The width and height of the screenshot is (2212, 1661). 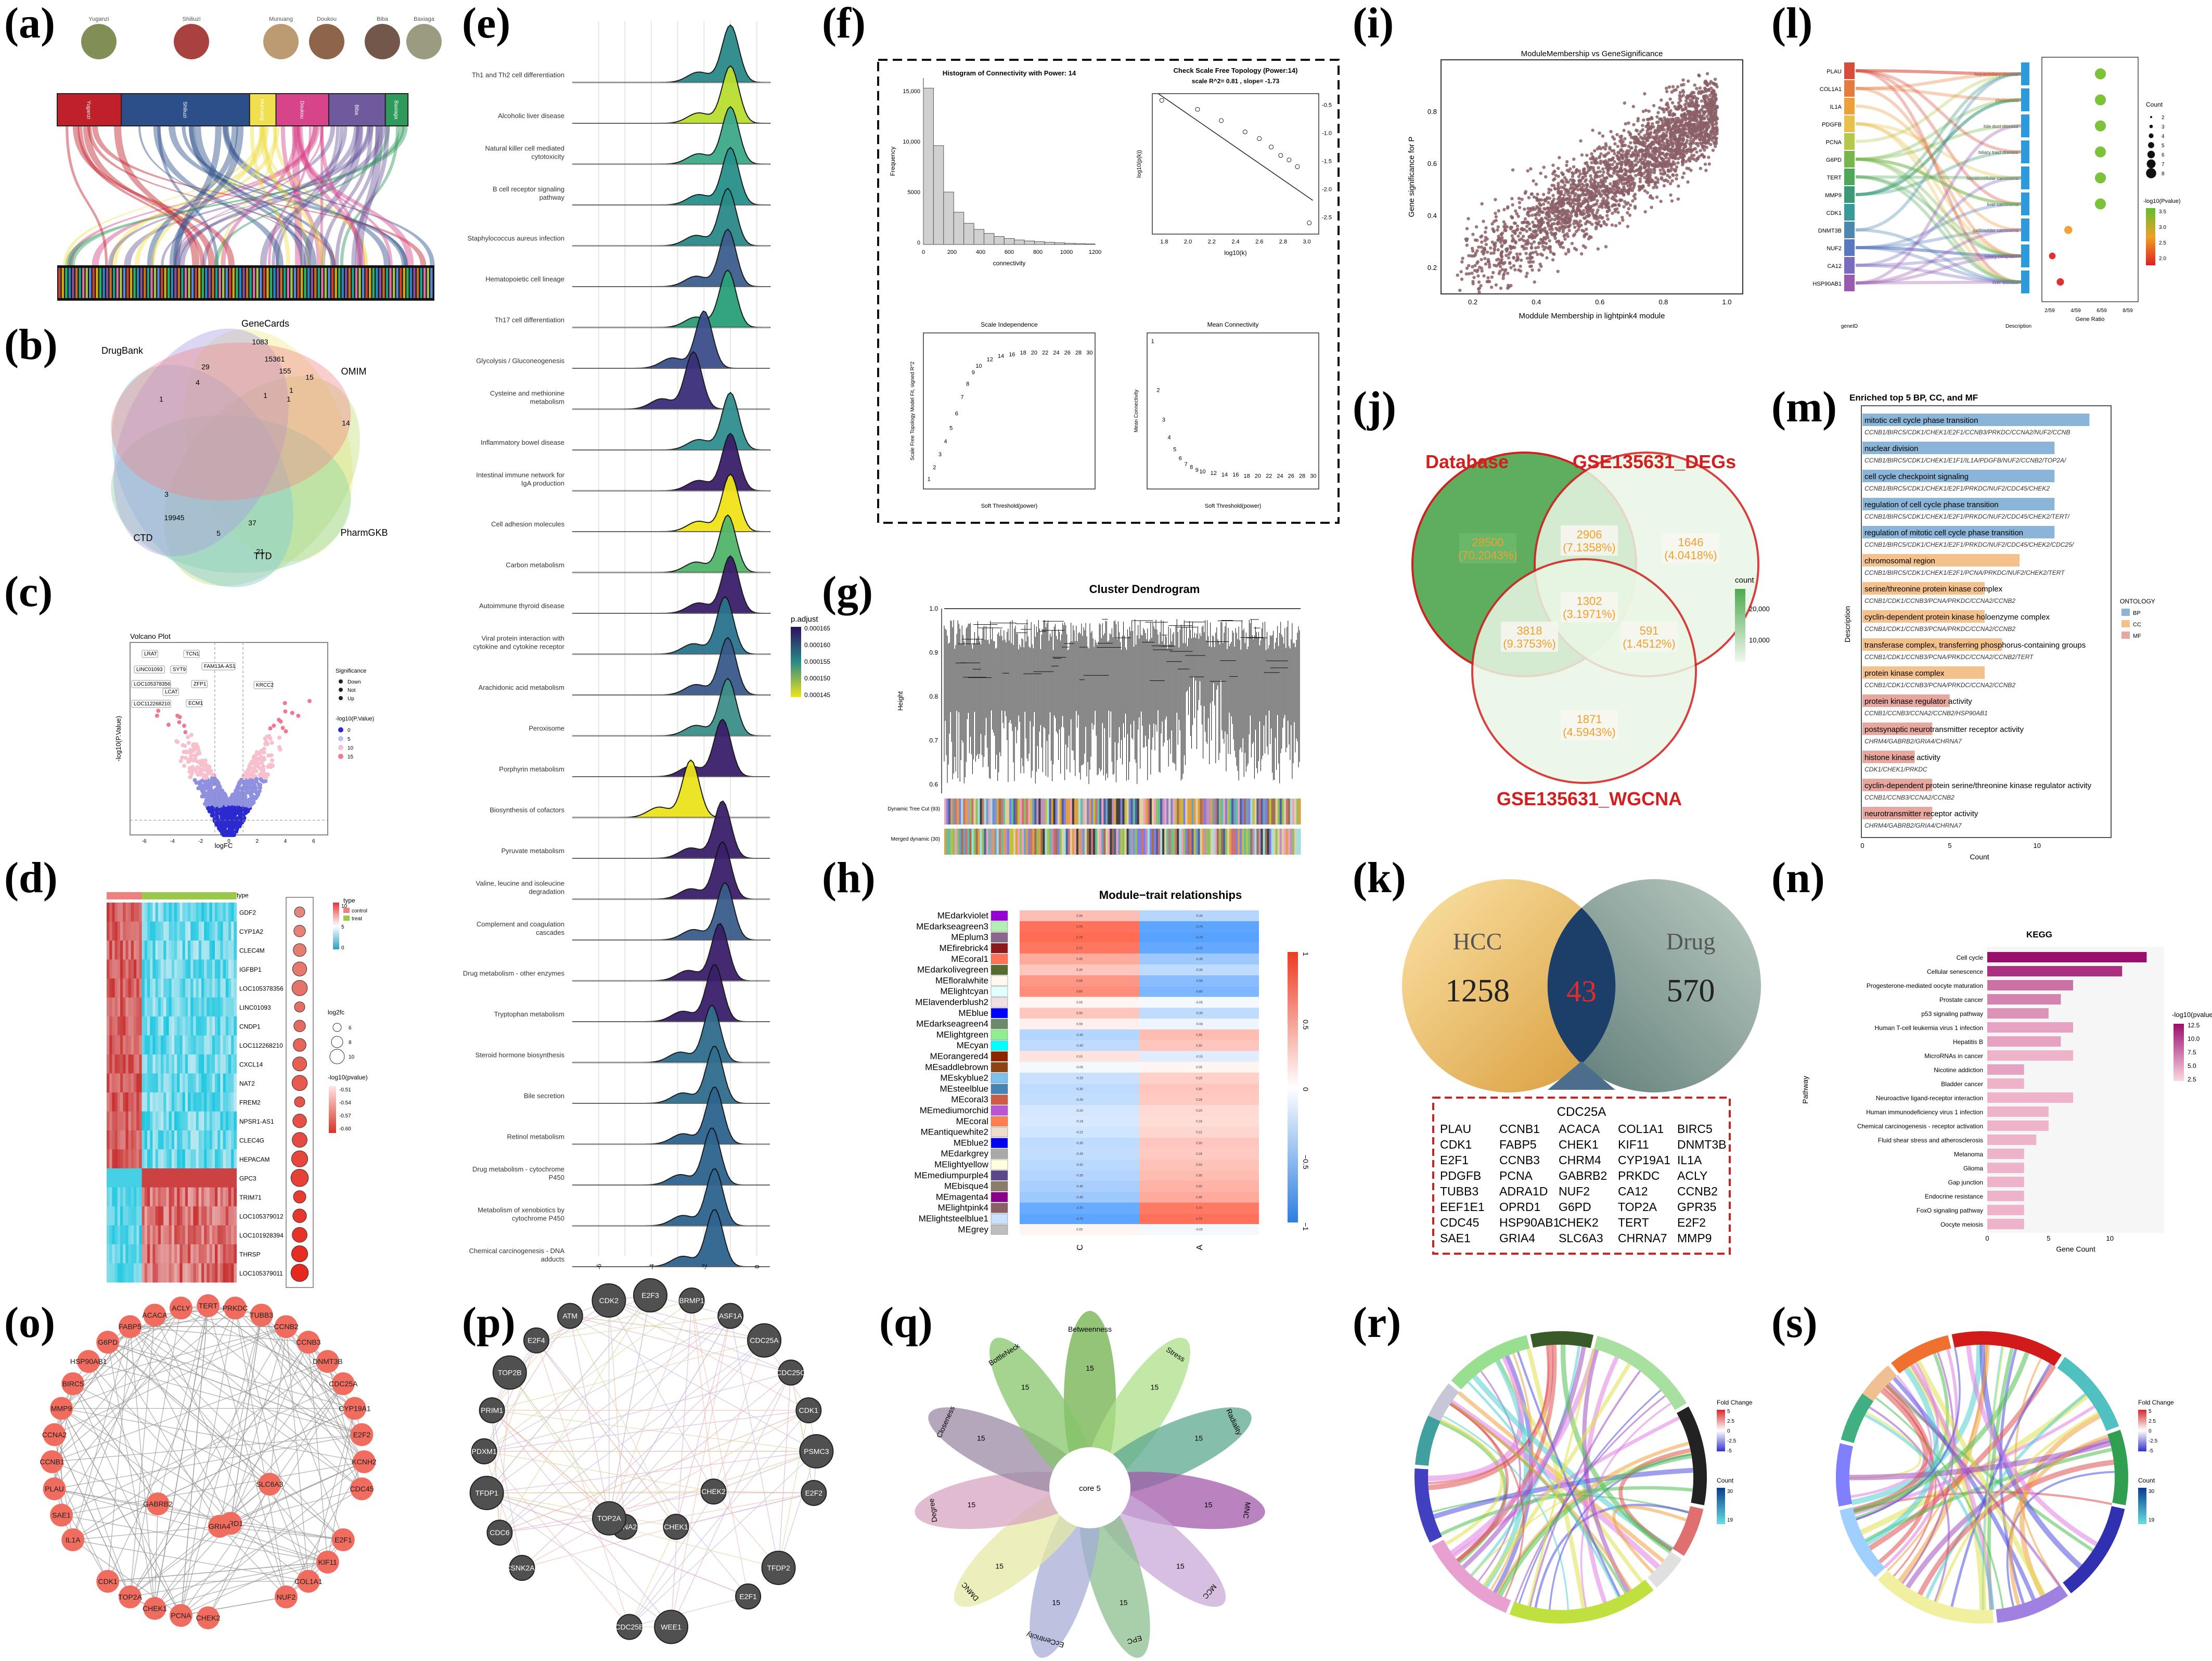 What do you see at coordinates (224, 845) in the screenshot?
I see `volcano-xlabel: logFC` at bounding box center [224, 845].